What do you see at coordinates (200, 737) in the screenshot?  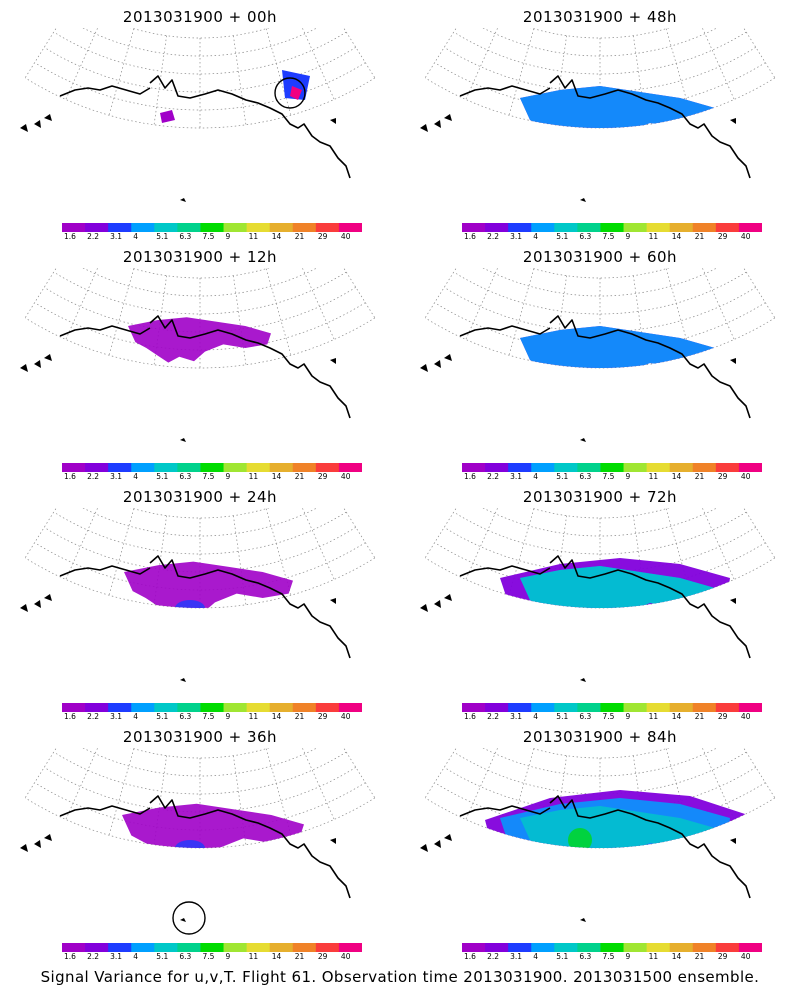 I see `panel-title: 2013031900 + 36h` at bounding box center [200, 737].